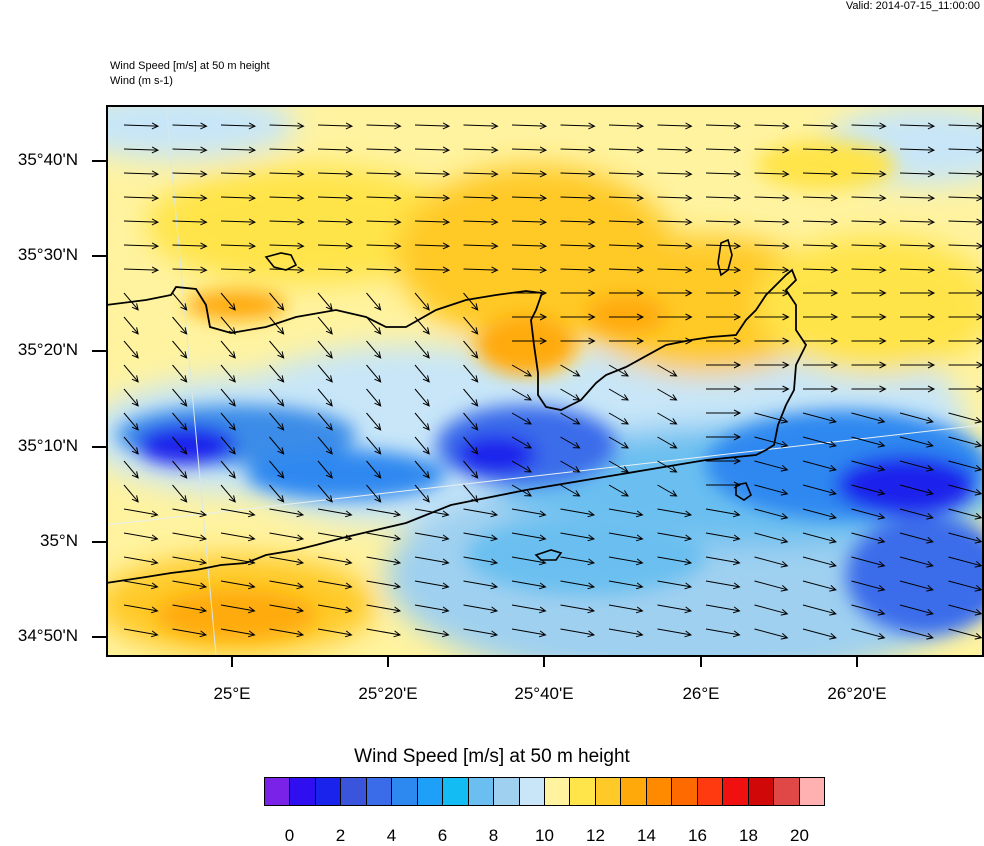 This screenshot has width=984, height=846. I want to click on lon-label-25-20: 25°20'E, so click(388, 693).